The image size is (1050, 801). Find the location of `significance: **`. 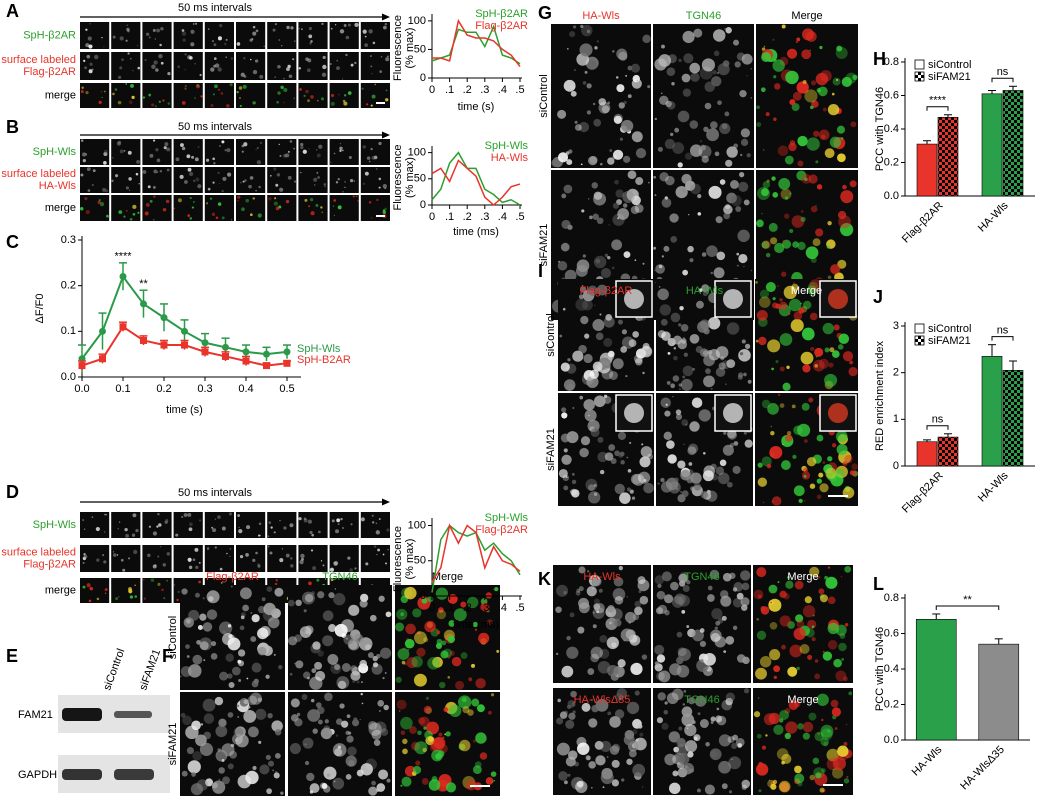

significance: ** is located at coordinates (143, 284).